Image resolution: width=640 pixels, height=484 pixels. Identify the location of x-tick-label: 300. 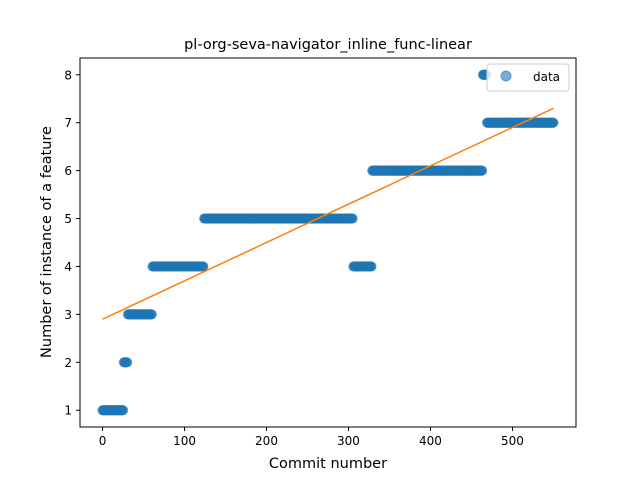
(348, 441).